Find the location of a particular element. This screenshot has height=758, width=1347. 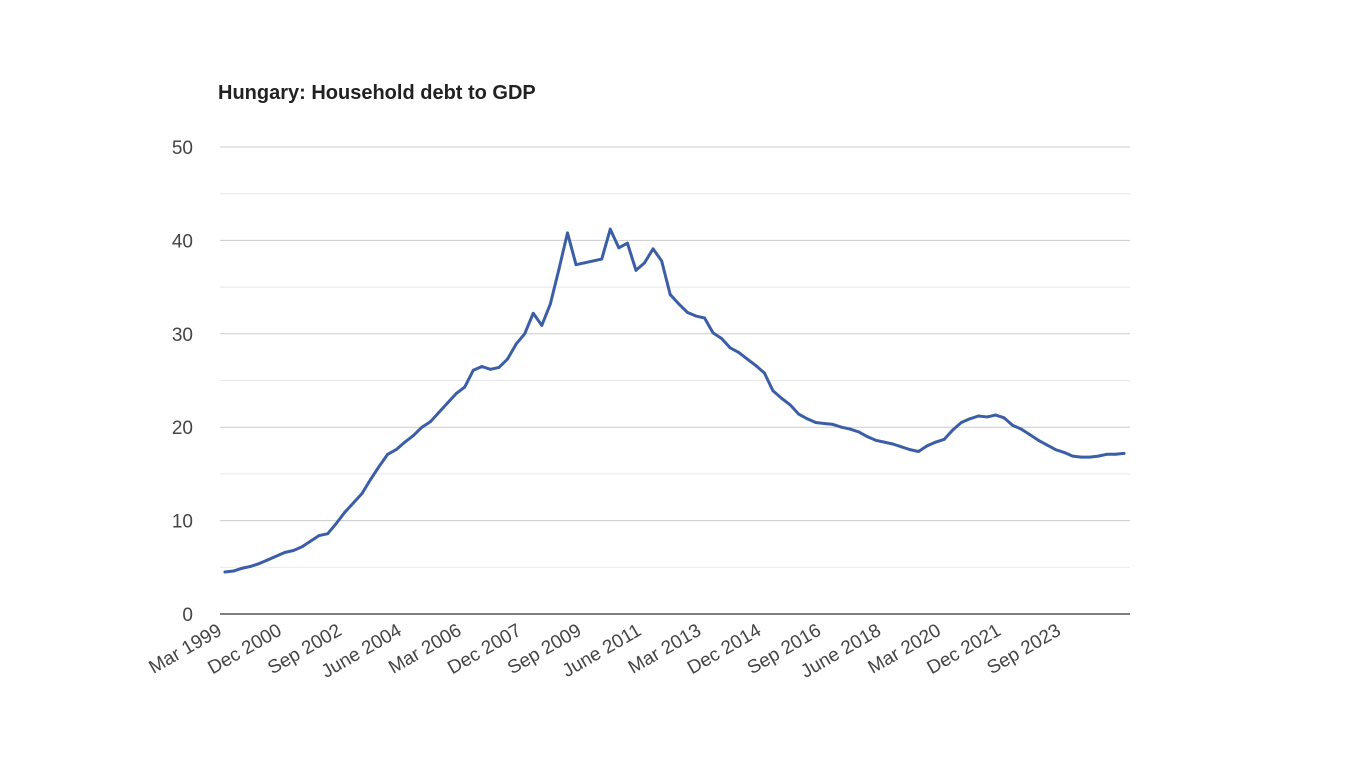

y-axis-ticks: 0 10 20 30 40 50 is located at coordinates (182, 382).